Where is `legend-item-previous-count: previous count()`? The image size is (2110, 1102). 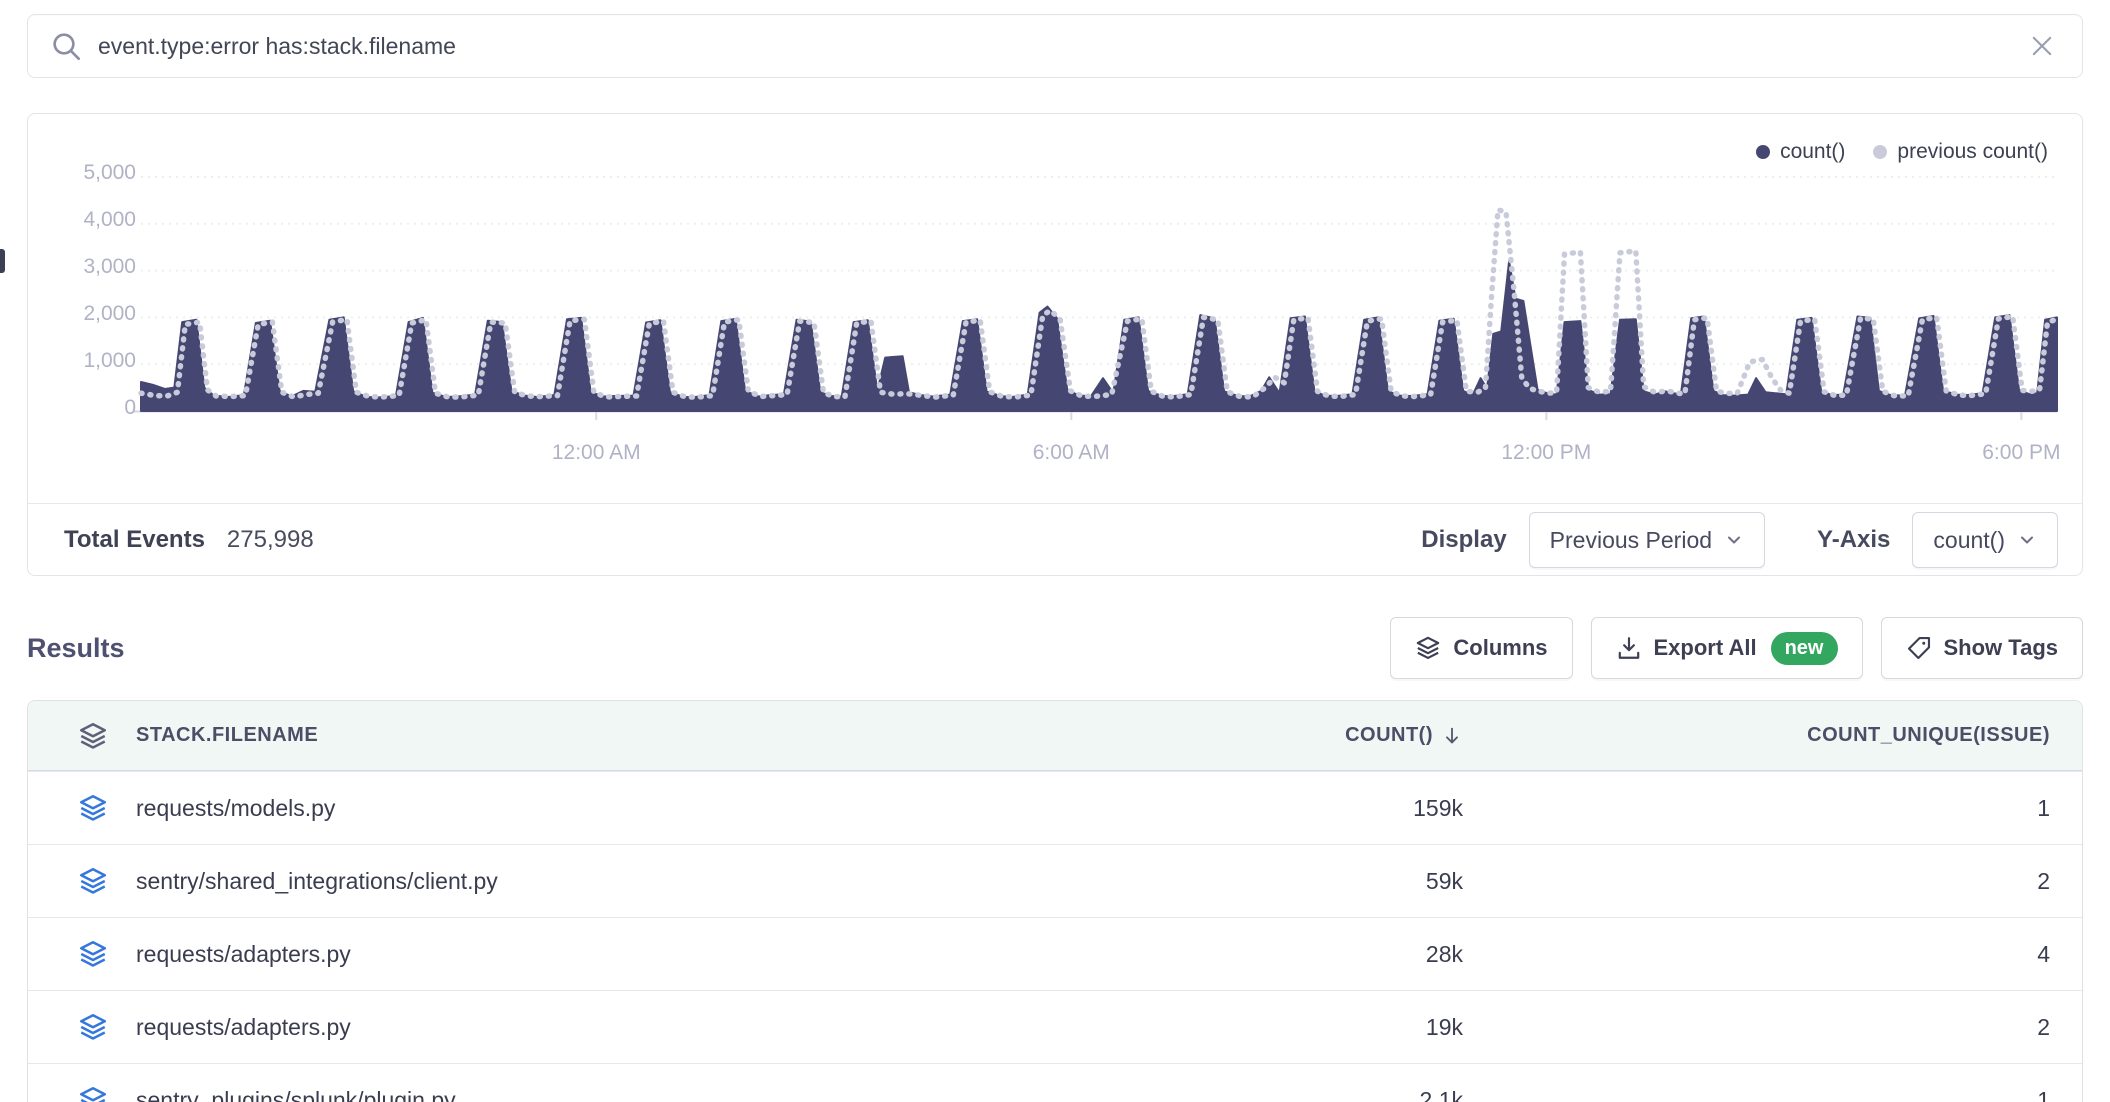
legend-item-previous-count: previous count() is located at coordinates (1960, 152).